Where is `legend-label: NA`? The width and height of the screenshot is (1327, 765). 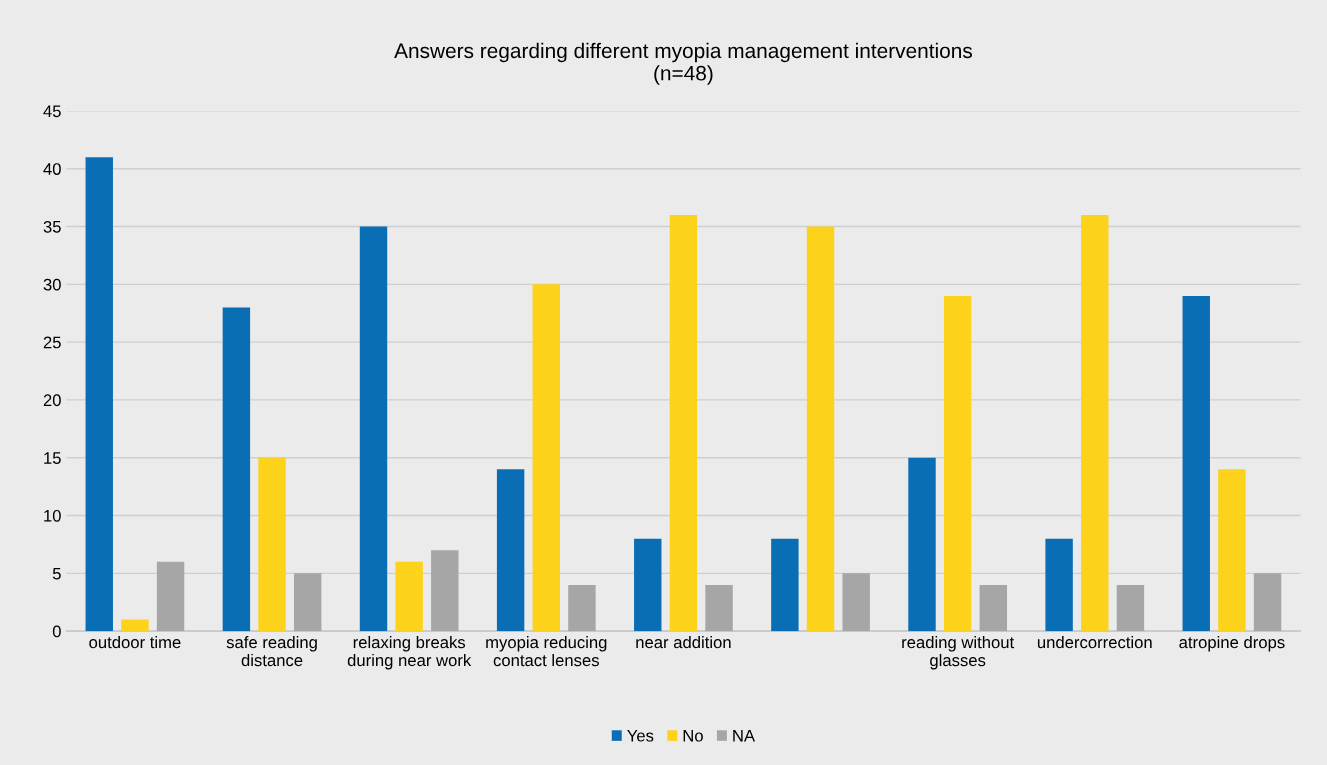 legend-label: NA is located at coordinates (744, 735).